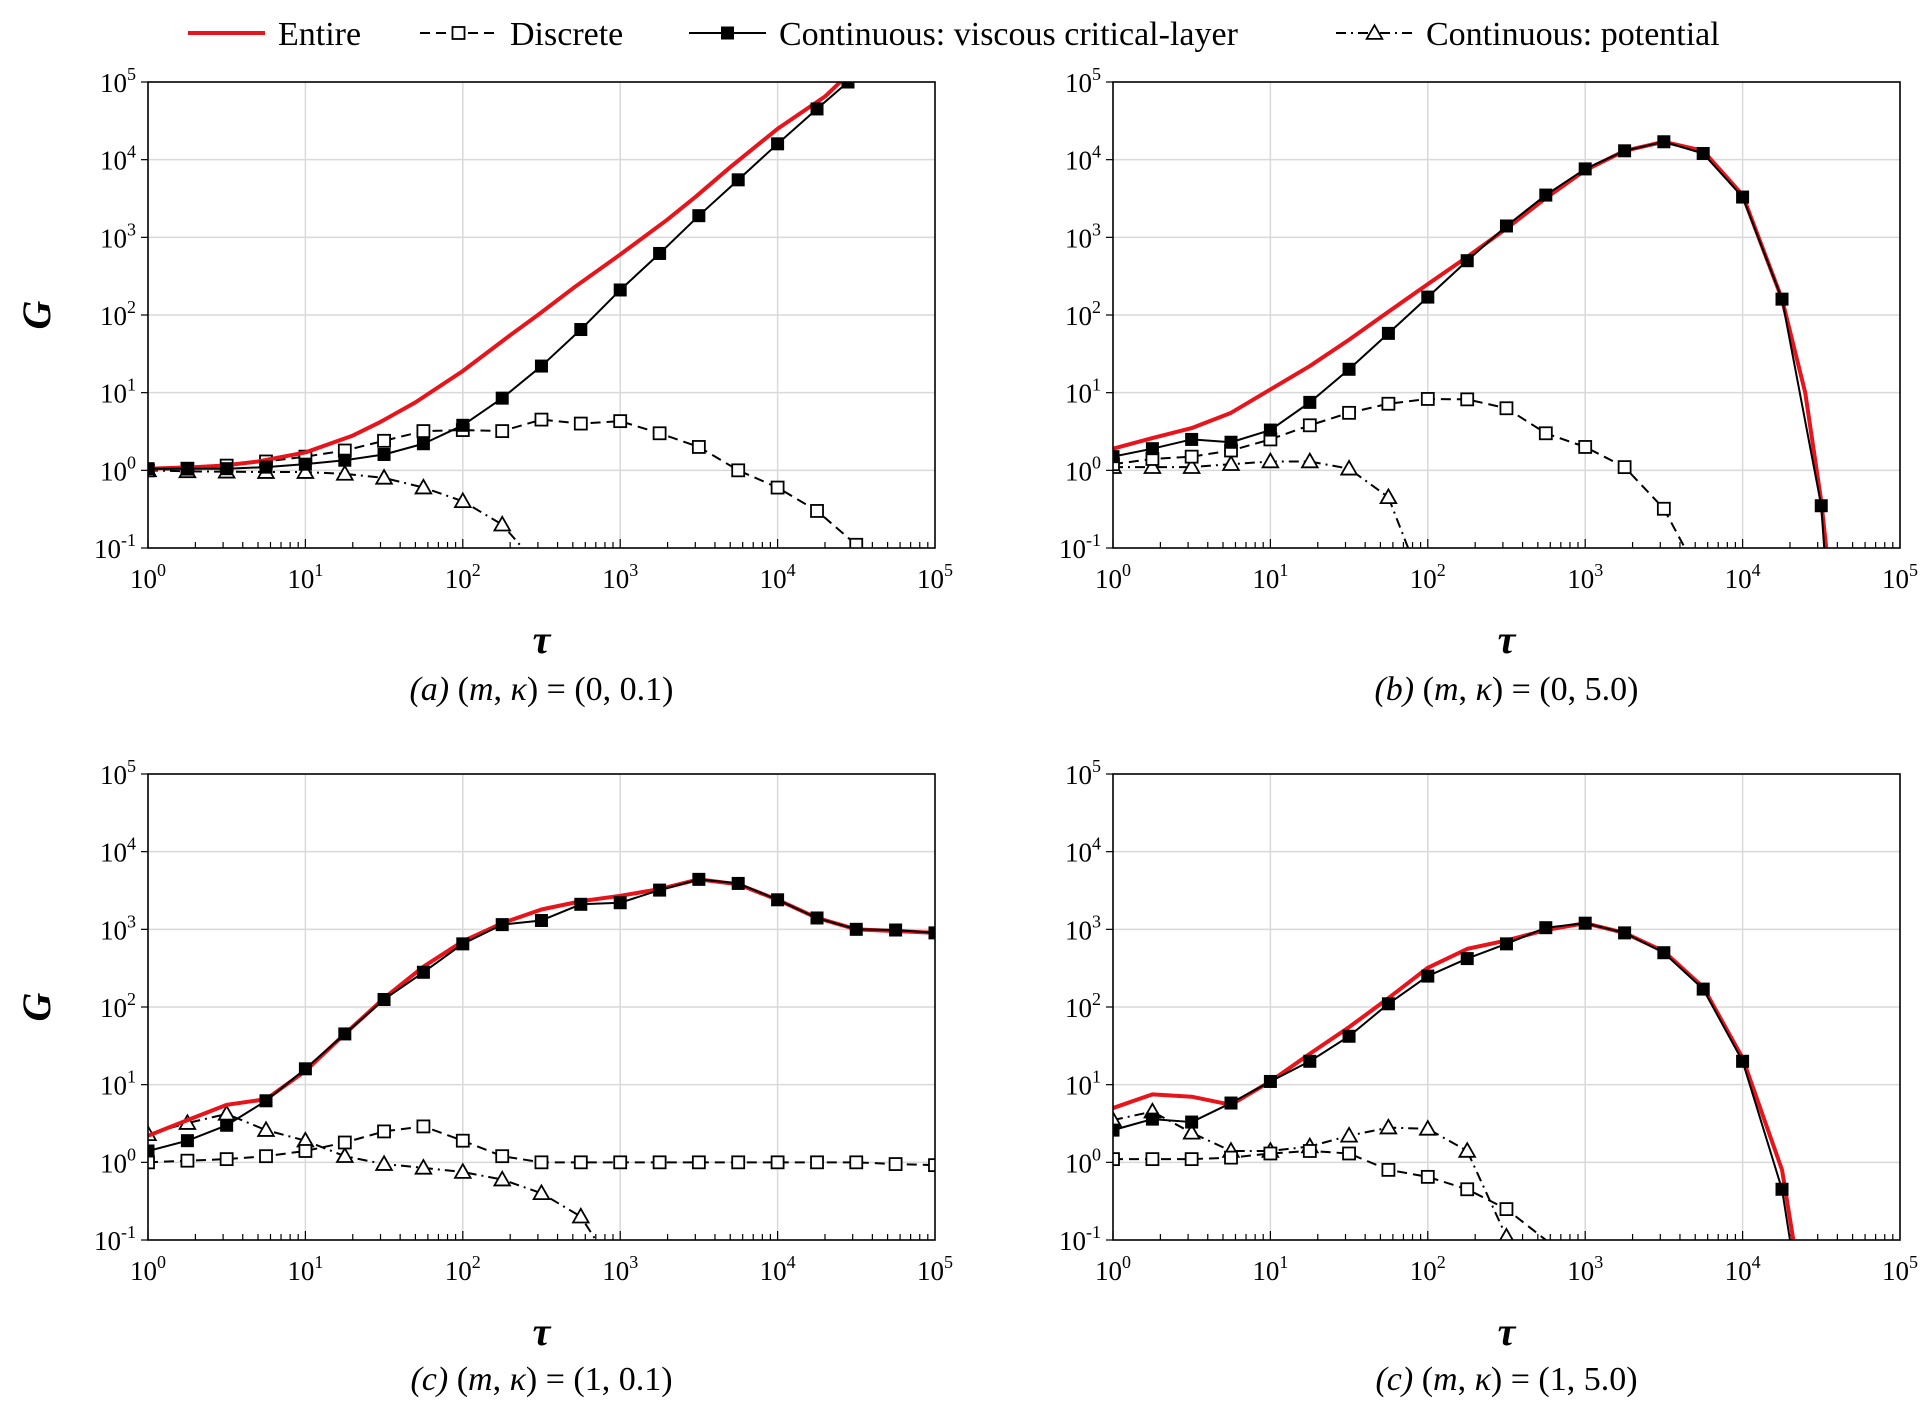 This screenshot has width=1920, height=1420. I want to click on legend-label-viscous: Continuous: viscous critical-layer, so click(1009, 34).